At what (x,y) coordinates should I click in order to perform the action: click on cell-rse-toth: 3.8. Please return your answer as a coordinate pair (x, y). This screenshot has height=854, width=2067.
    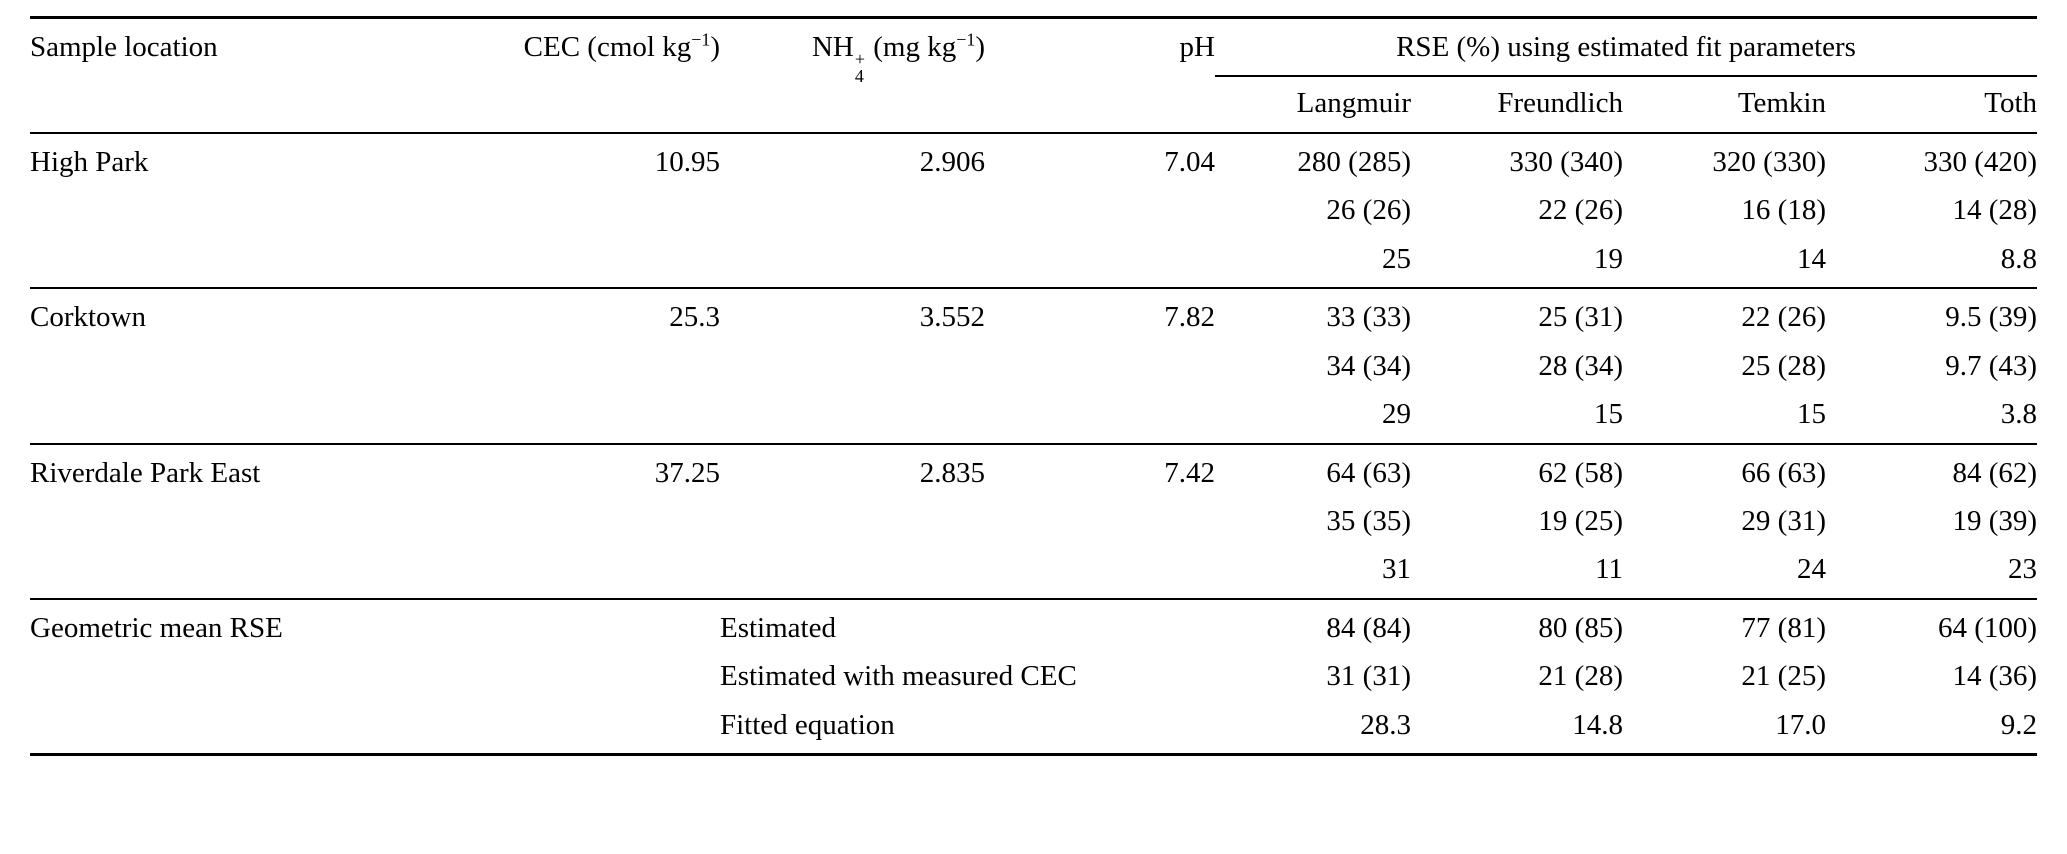
    Looking at the image, I should click on (1932, 417).